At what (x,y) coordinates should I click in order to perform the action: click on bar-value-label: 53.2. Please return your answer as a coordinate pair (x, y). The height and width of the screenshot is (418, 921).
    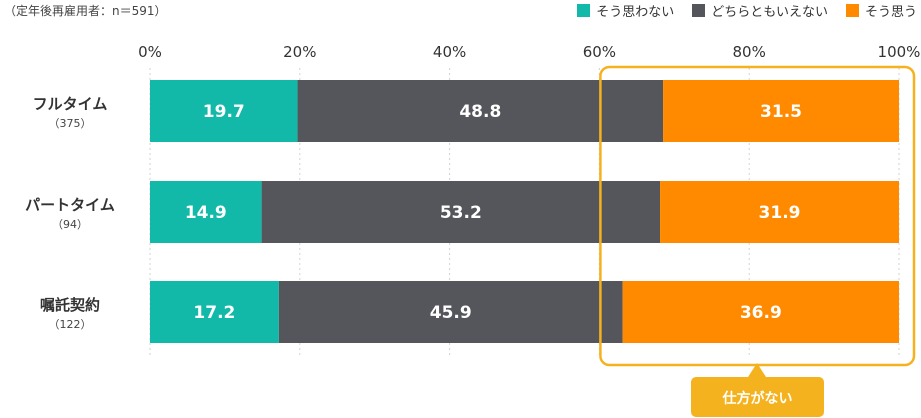
    Looking at the image, I should click on (461, 213).